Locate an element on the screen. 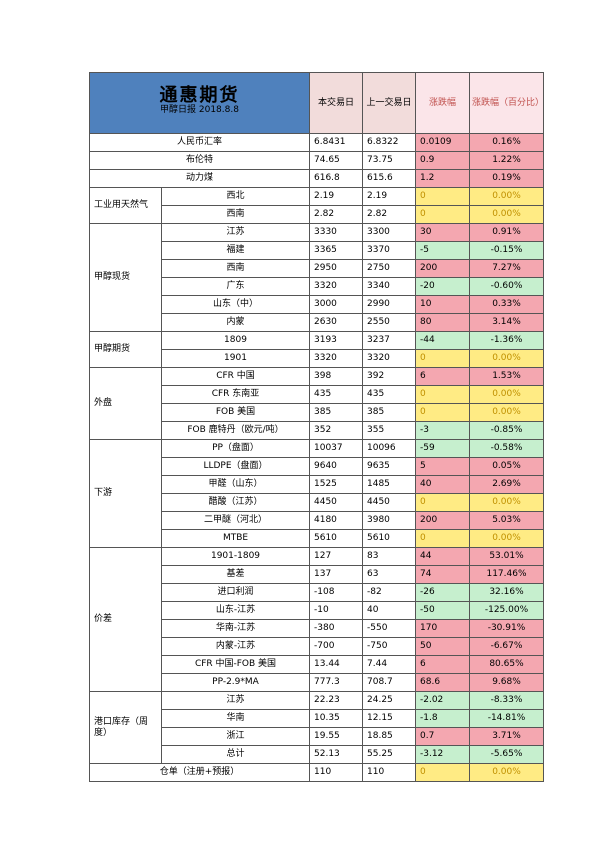 This screenshot has height=842, width=595. today-value: 2.19 is located at coordinates (336, 196).